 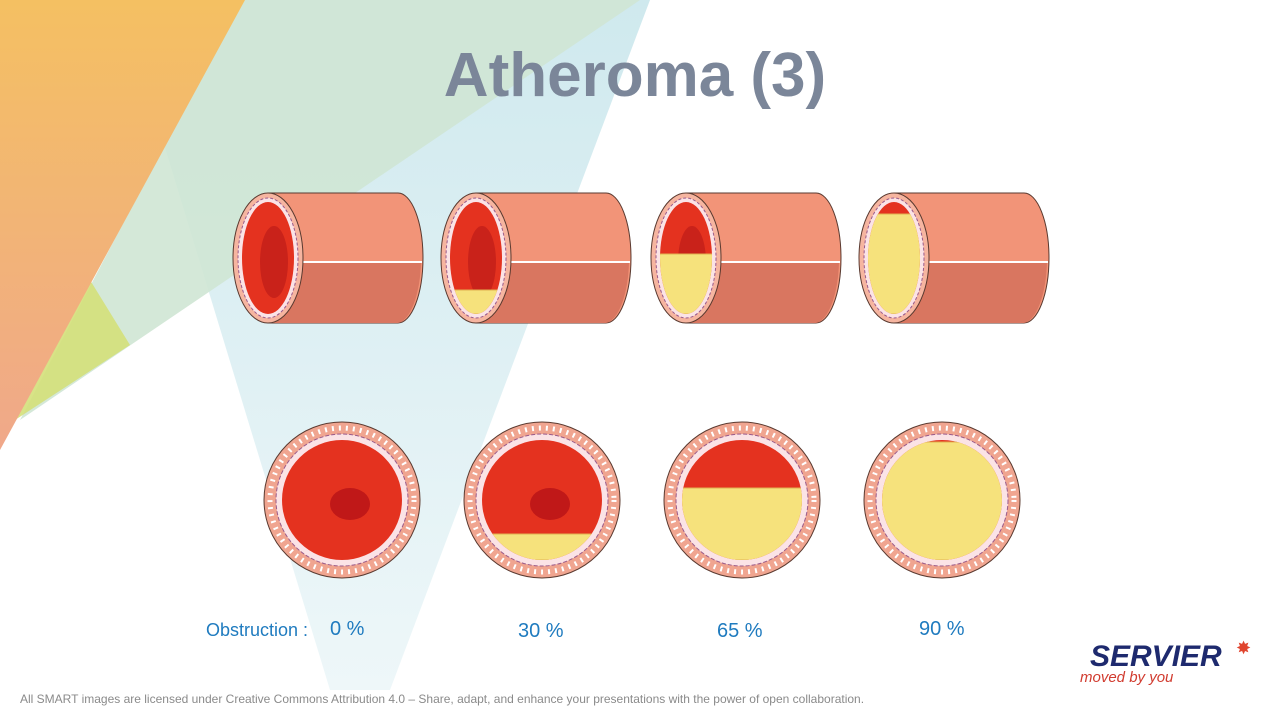 What do you see at coordinates (541, 631) in the screenshot?
I see `obstruction-value: 30 %` at bounding box center [541, 631].